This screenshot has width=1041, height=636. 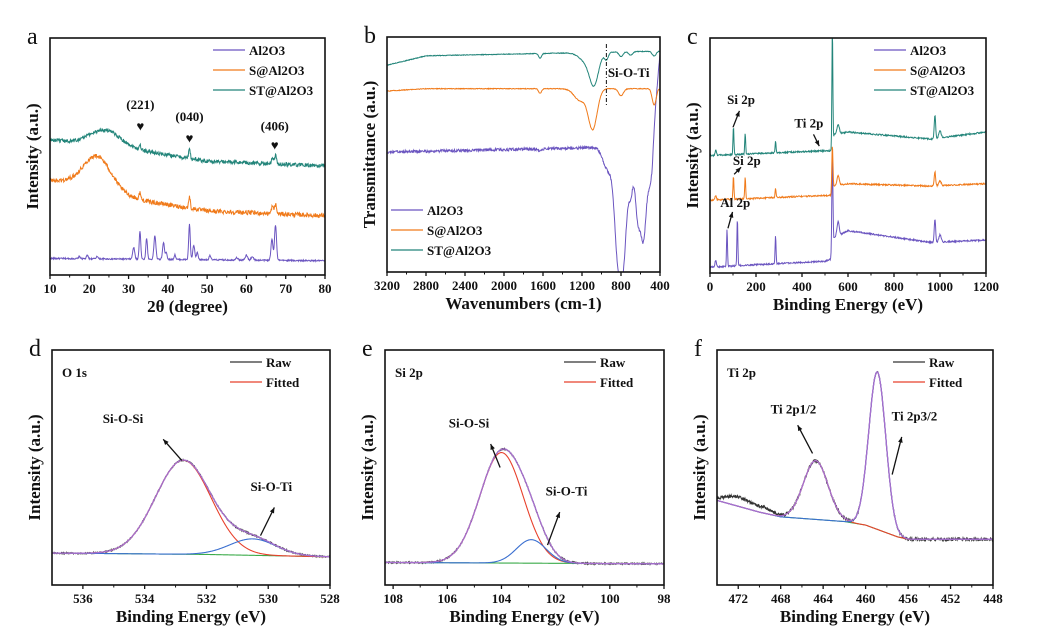 I want to click on x-axis-title: 2θ (degree), so click(x=187, y=306).